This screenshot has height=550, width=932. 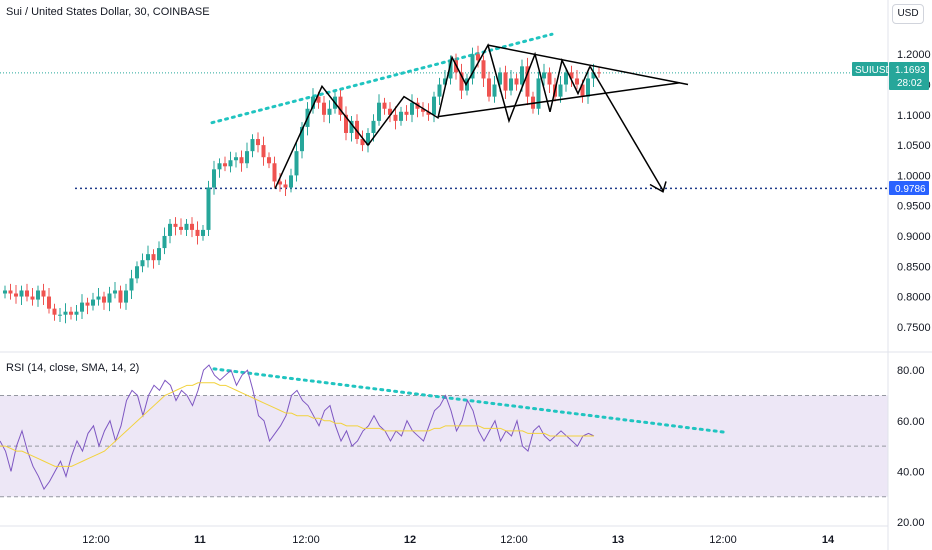 What do you see at coordinates (914, 207) in the screenshot?
I see `price-tick-label: 0.9500` at bounding box center [914, 207].